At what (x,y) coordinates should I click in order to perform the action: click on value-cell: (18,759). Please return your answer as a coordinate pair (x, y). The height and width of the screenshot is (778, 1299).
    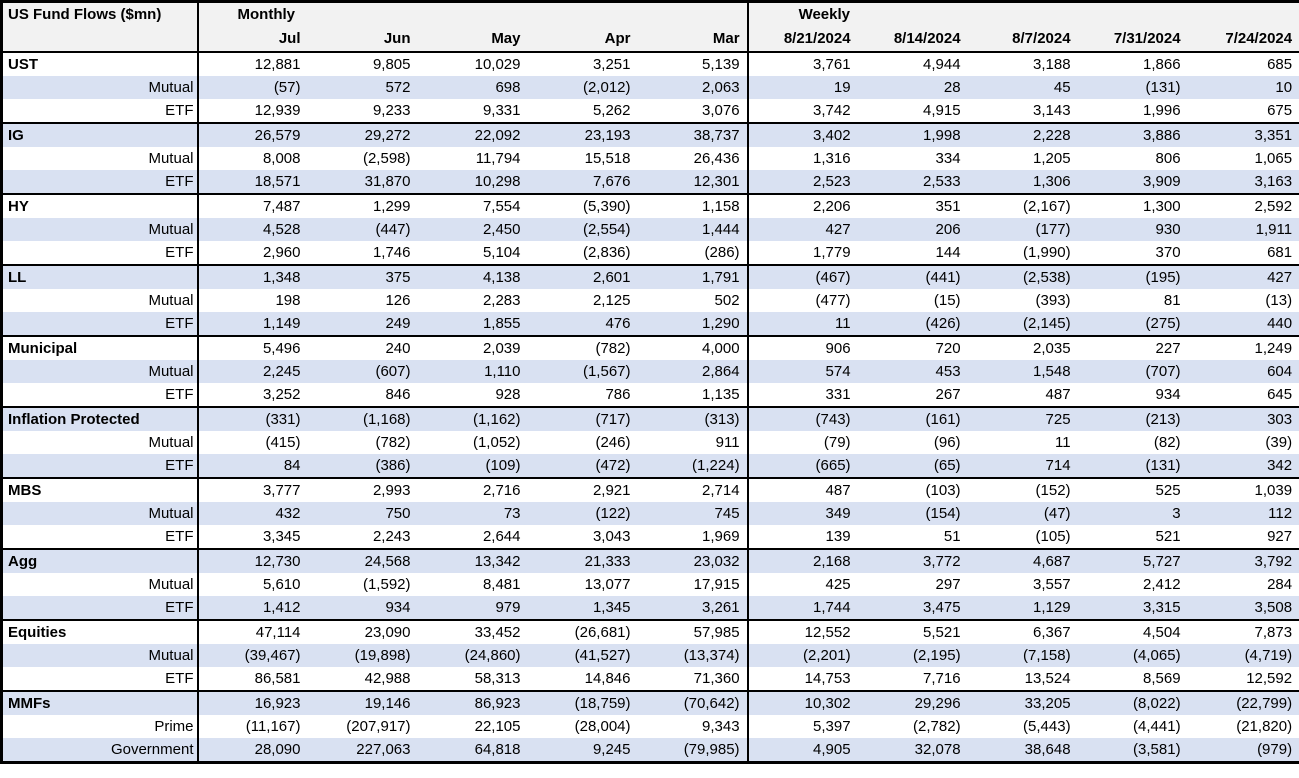
    Looking at the image, I should click on (582, 702).